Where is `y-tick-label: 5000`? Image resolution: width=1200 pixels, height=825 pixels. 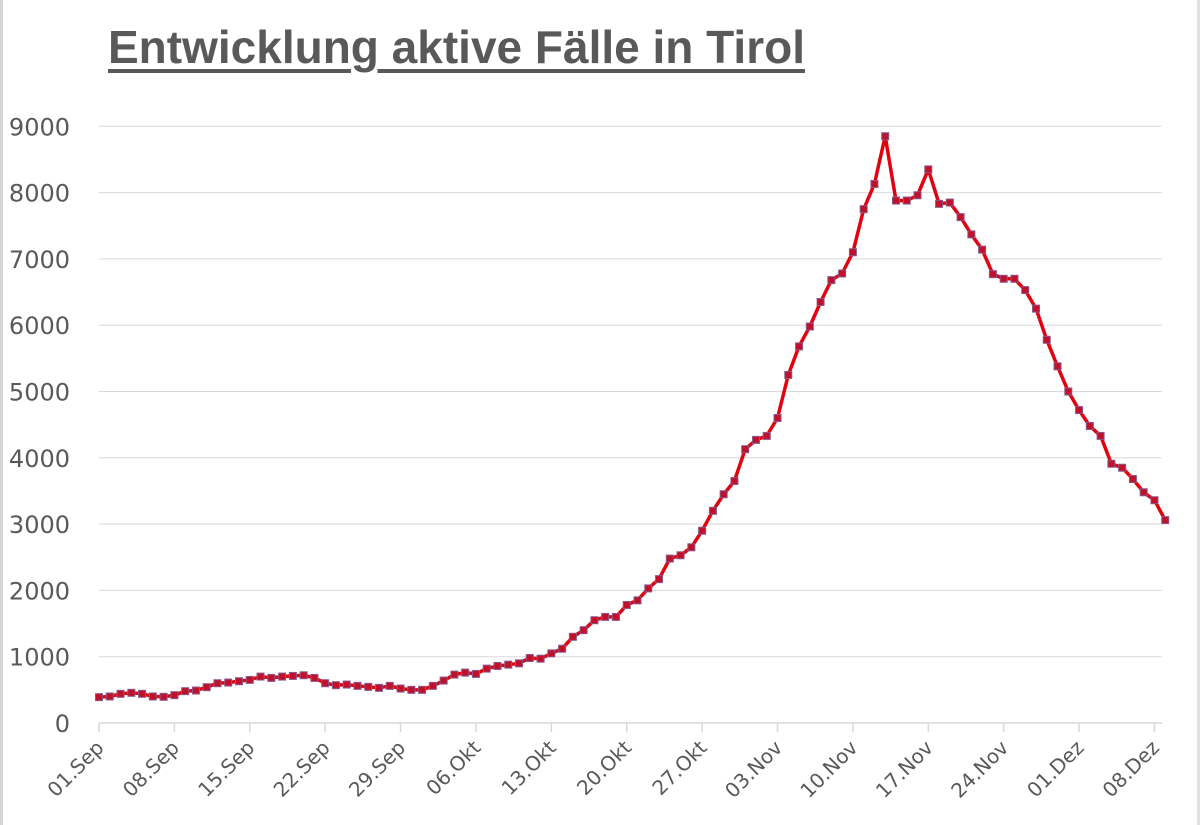 y-tick-label: 5000 is located at coordinates (39, 393).